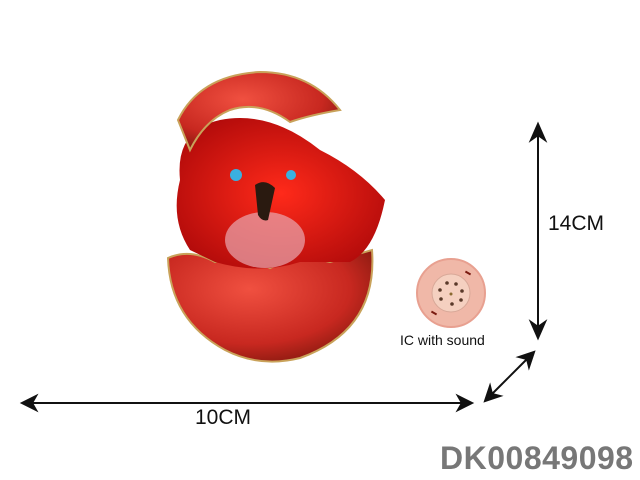 This screenshot has width=640, height=480. Describe the element at coordinates (291, 175) in the screenshot. I see `creature-right-eye` at that location.